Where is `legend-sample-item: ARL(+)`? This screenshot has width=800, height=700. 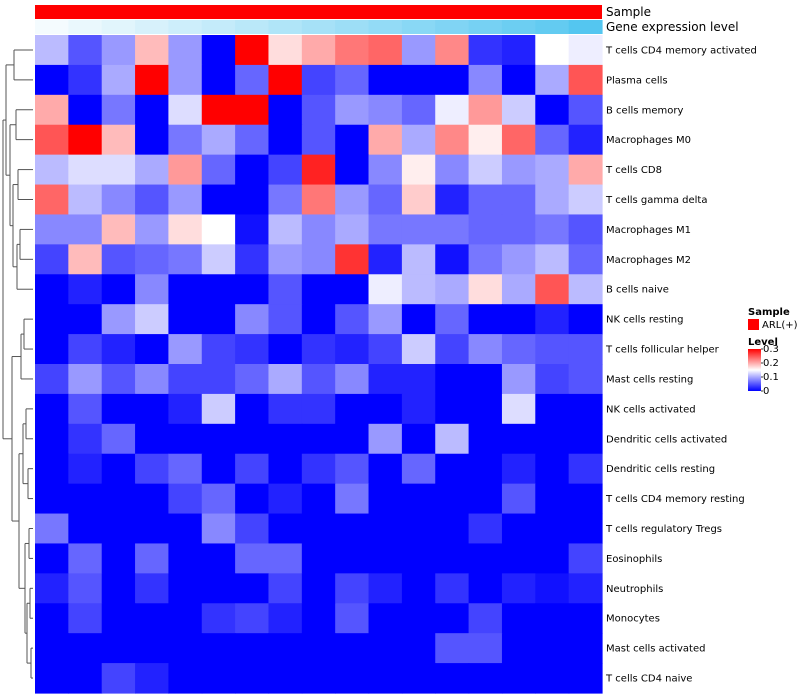 legend-sample-item: ARL(+) is located at coordinates (780, 325).